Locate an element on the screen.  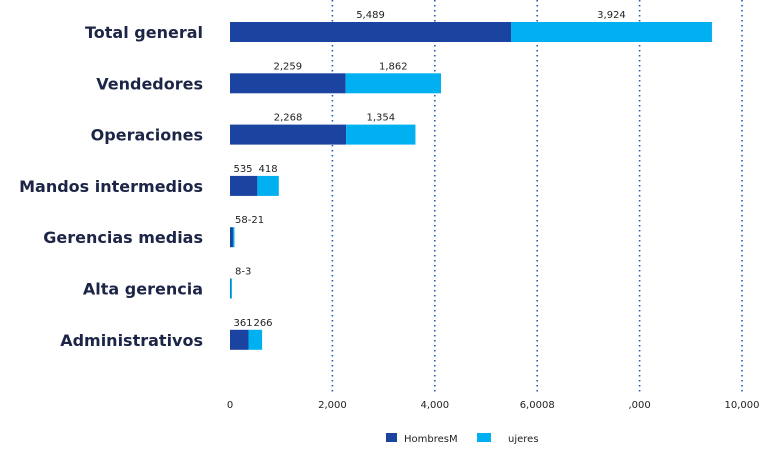
x-axis-tick-labels: 0 2,000 4,000 6,0008 ,000 10,000 is located at coordinates (493, 405).